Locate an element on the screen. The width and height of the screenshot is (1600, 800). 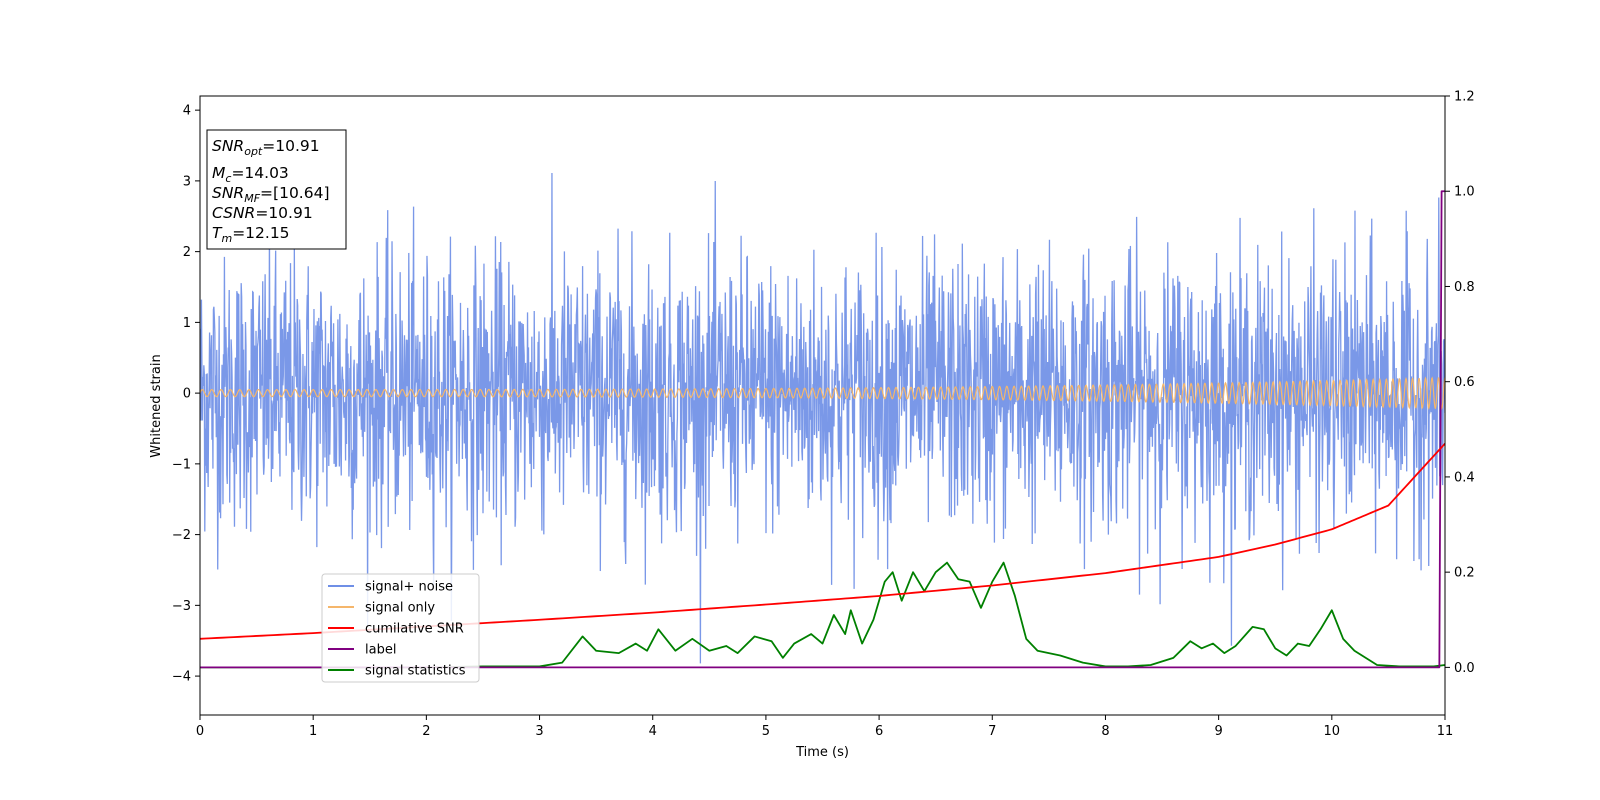
x-tick-label: 1 is located at coordinates (313, 731).